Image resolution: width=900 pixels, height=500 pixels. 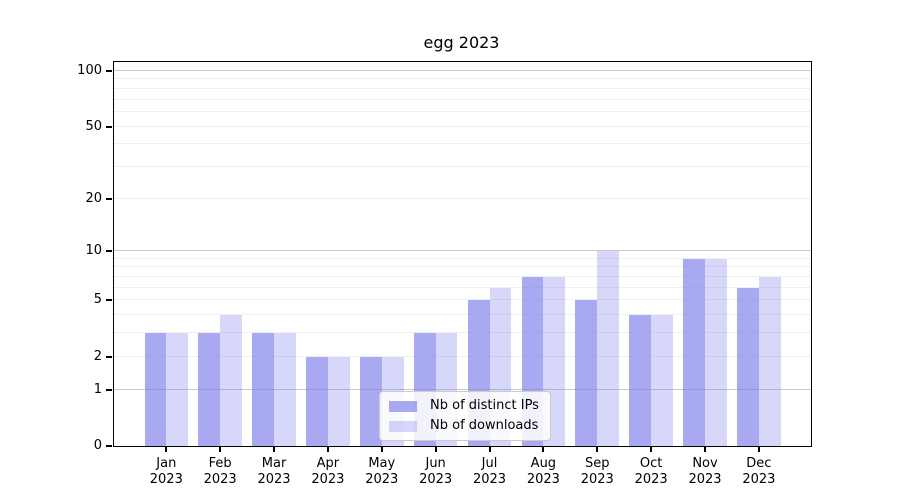 What do you see at coordinates (543, 471) in the screenshot?
I see `x-tick-label: Aug 2023` at bounding box center [543, 471].